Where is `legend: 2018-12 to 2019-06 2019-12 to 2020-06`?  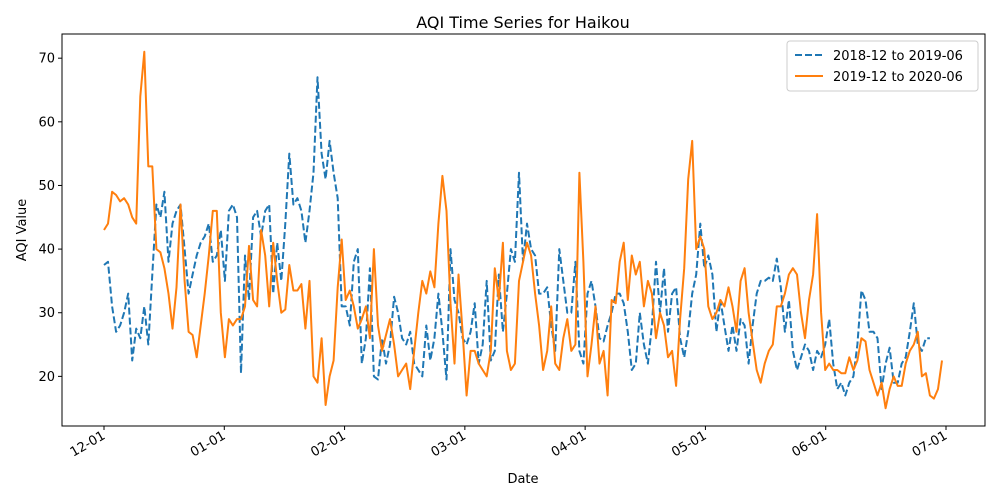 legend: 2018-12 to 2019-06 2019-12 to 2020-06 is located at coordinates (882, 66).